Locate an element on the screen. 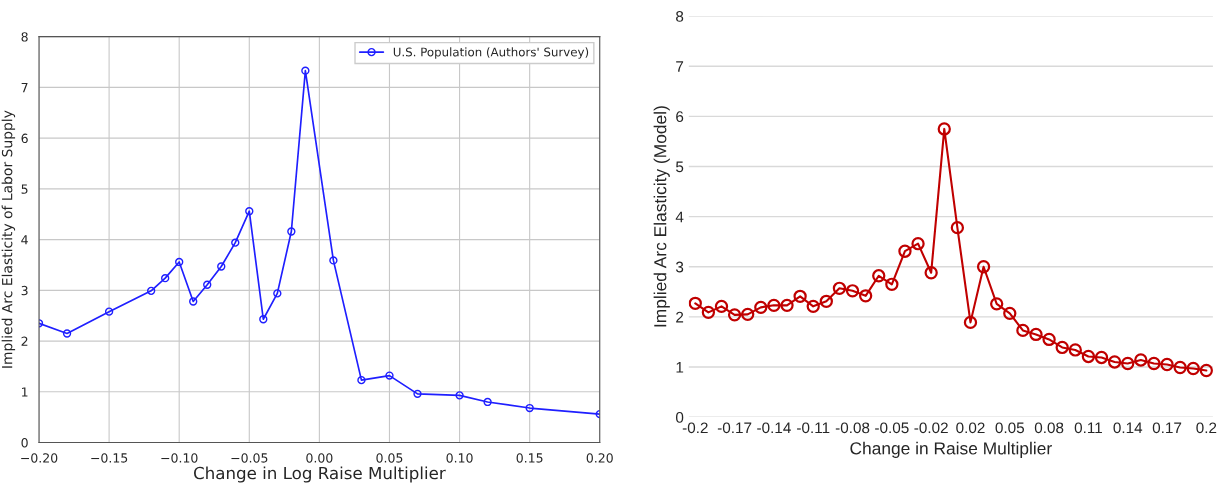 This screenshot has width=1219, height=489. x-tick-label: -0.14 is located at coordinates (774, 428).